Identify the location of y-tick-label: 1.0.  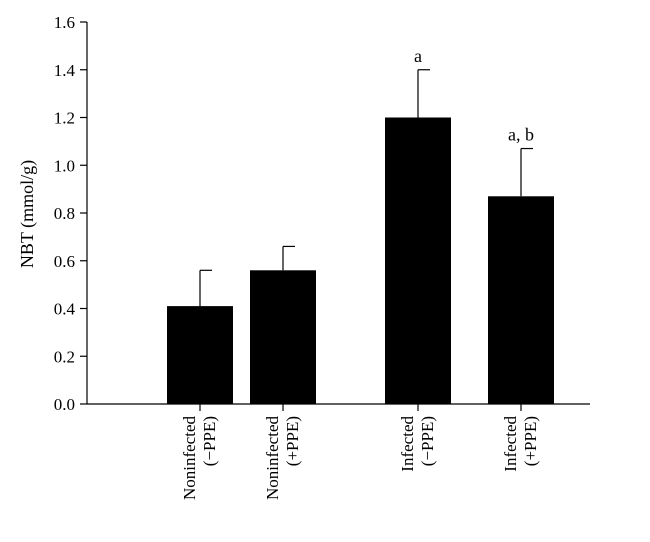
(64, 165).